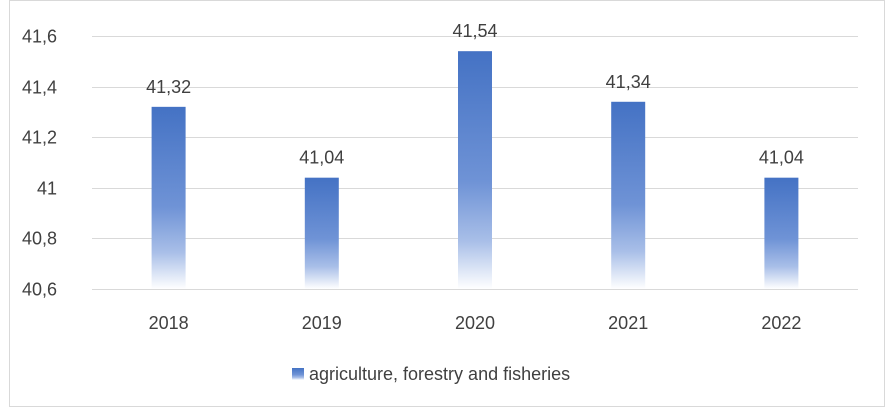 This screenshot has height=412, width=895. What do you see at coordinates (439, 374) in the screenshot?
I see `legend-label: agriculture, forestry and fisheries` at bounding box center [439, 374].